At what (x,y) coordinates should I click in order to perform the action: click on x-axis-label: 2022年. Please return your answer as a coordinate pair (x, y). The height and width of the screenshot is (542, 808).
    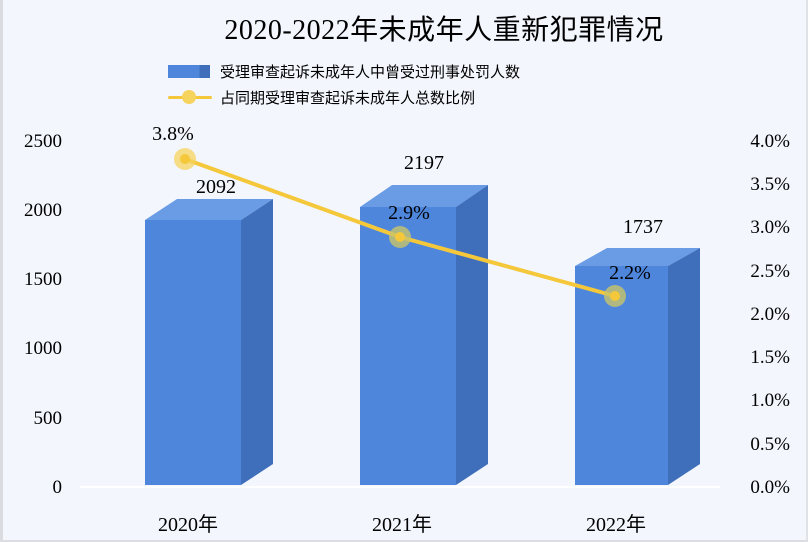
    Looking at the image, I should click on (616, 525).